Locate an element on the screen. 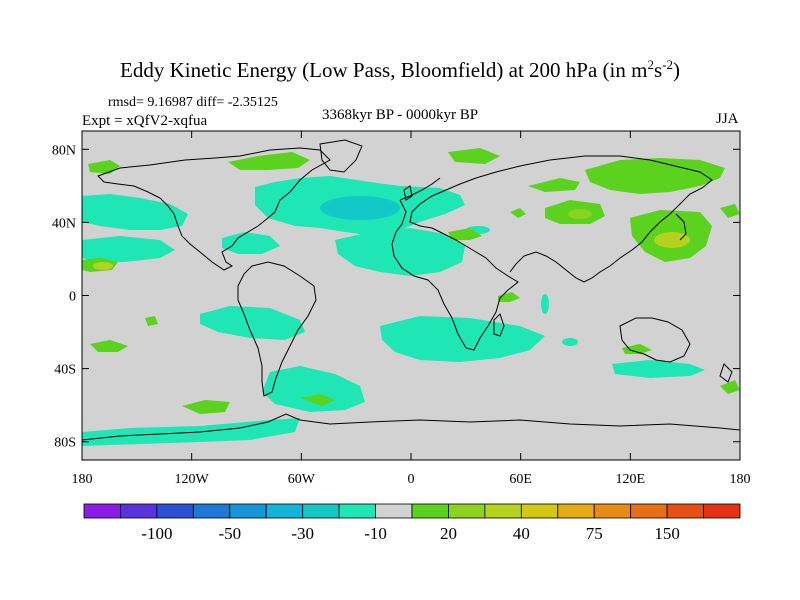 The image size is (800, 600). x-tick-label: 0 is located at coordinates (411, 479).